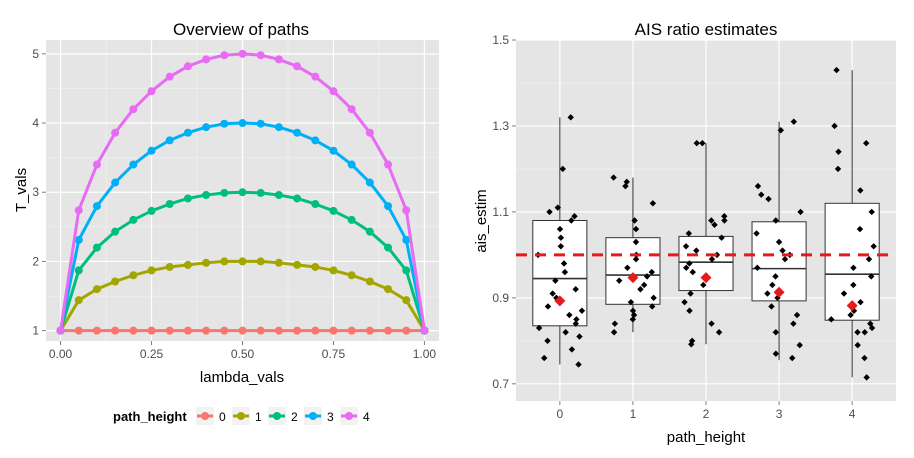 The height and width of the screenshot is (458, 914). What do you see at coordinates (241, 416) in the screenshot?
I see `paths-legend: path_height 0 1 2 3 4` at bounding box center [241, 416].